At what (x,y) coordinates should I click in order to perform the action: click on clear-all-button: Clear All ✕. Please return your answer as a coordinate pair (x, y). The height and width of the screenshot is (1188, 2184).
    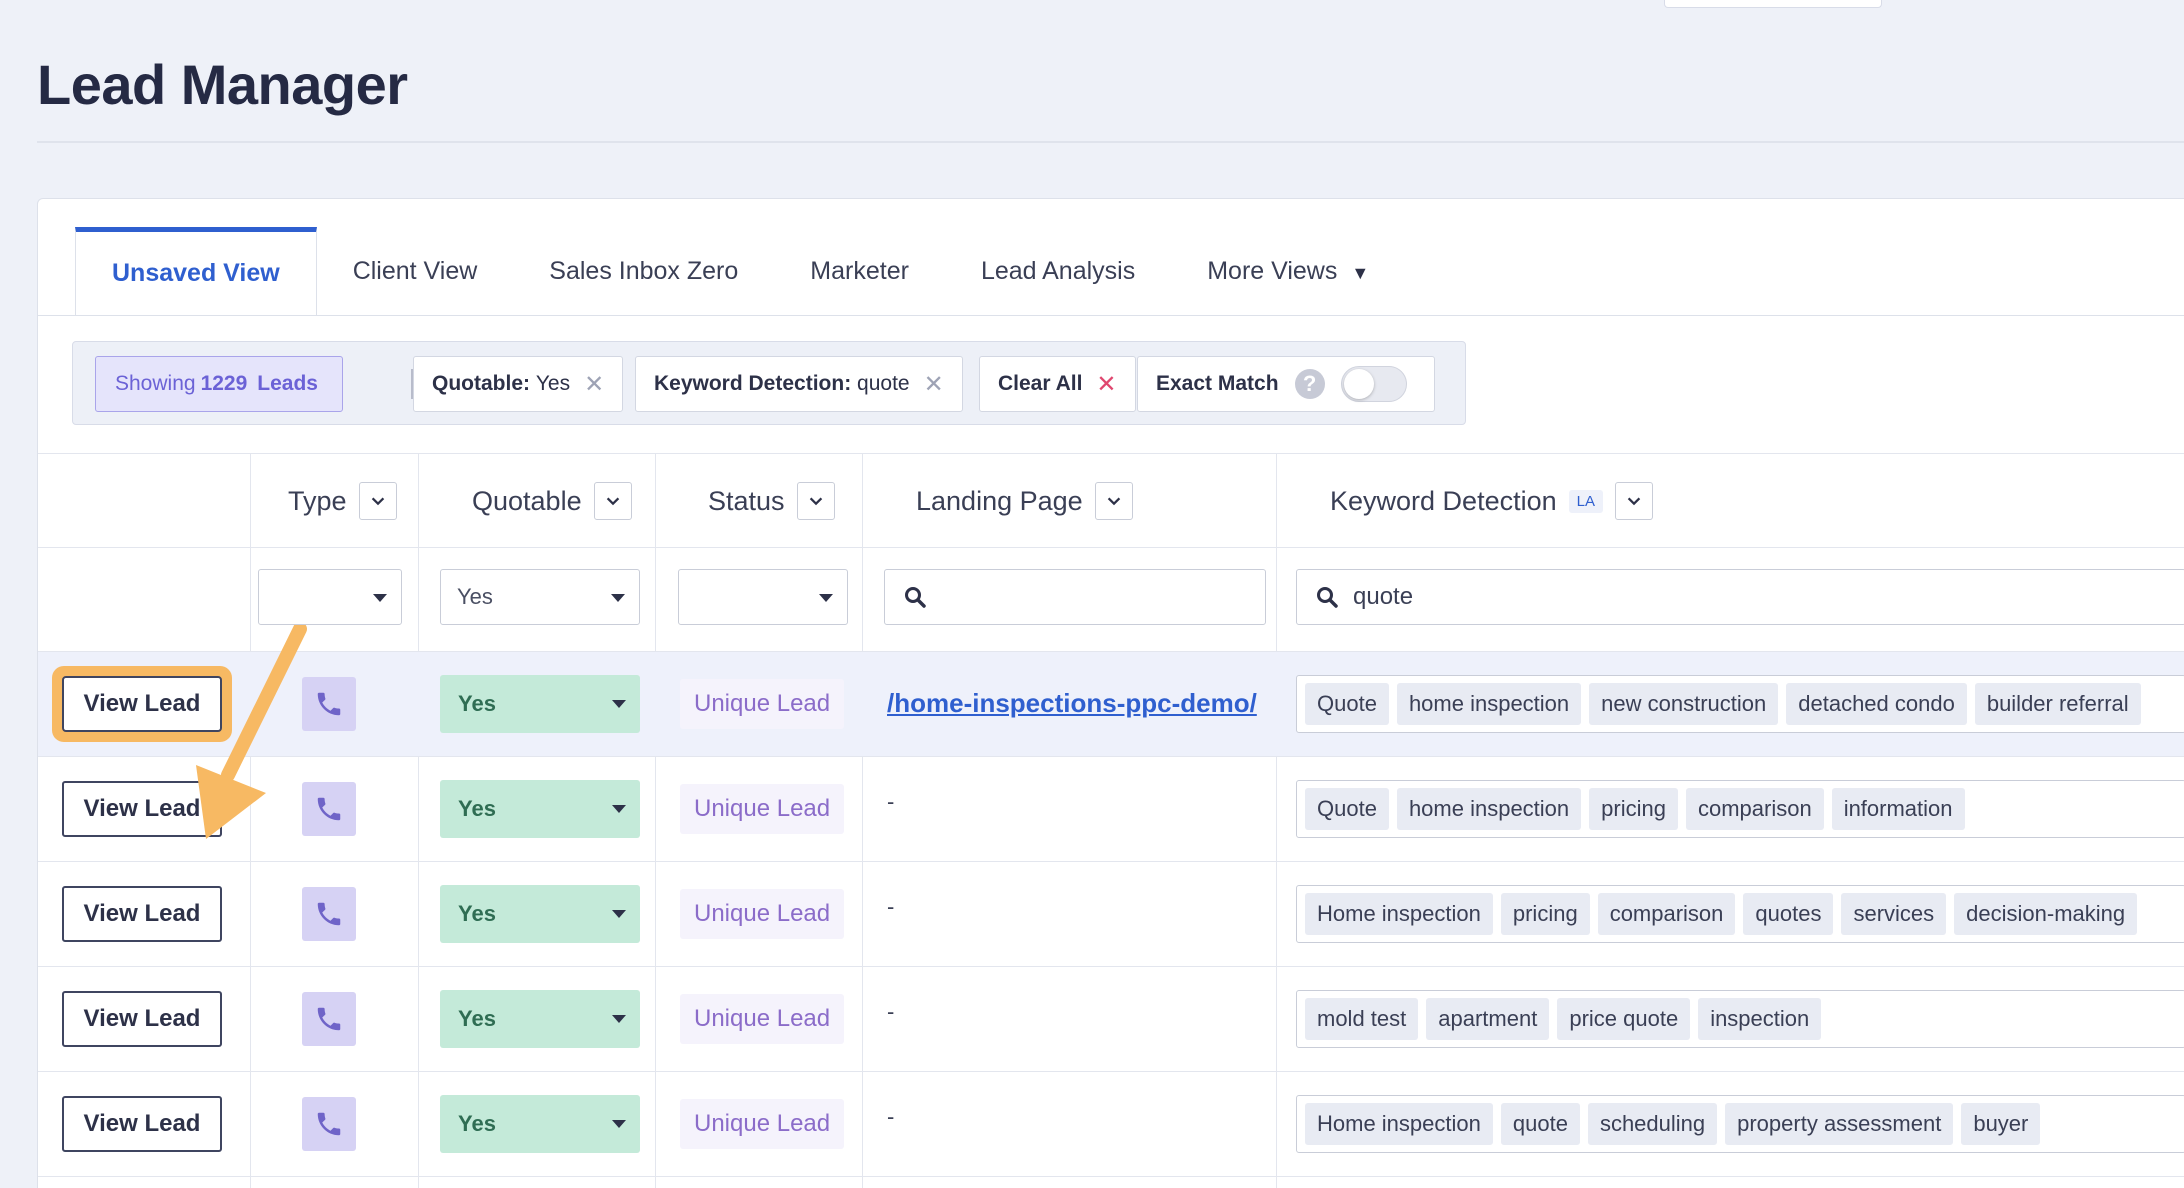
    Looking at the image, I should click on (1057, 384).